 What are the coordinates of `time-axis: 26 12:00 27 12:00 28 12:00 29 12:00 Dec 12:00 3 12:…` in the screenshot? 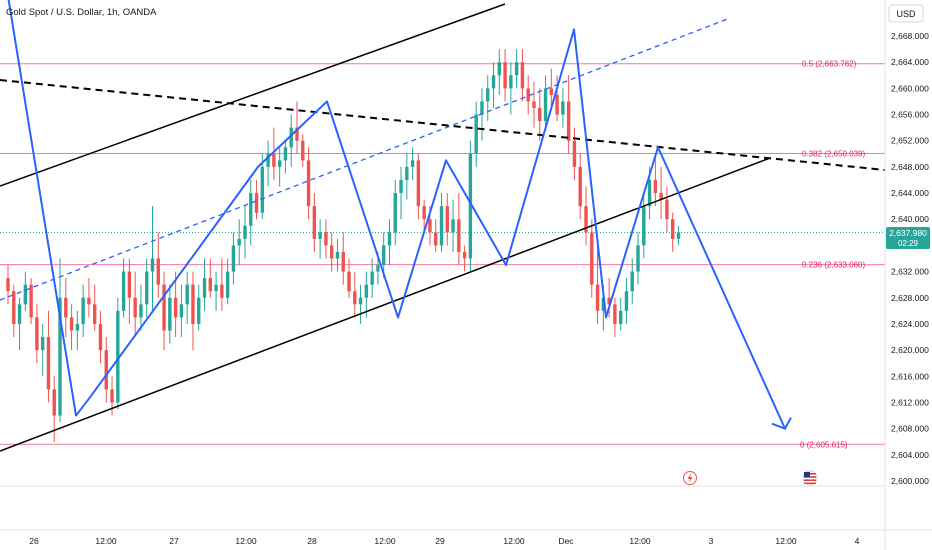 It's located at (444, 541).